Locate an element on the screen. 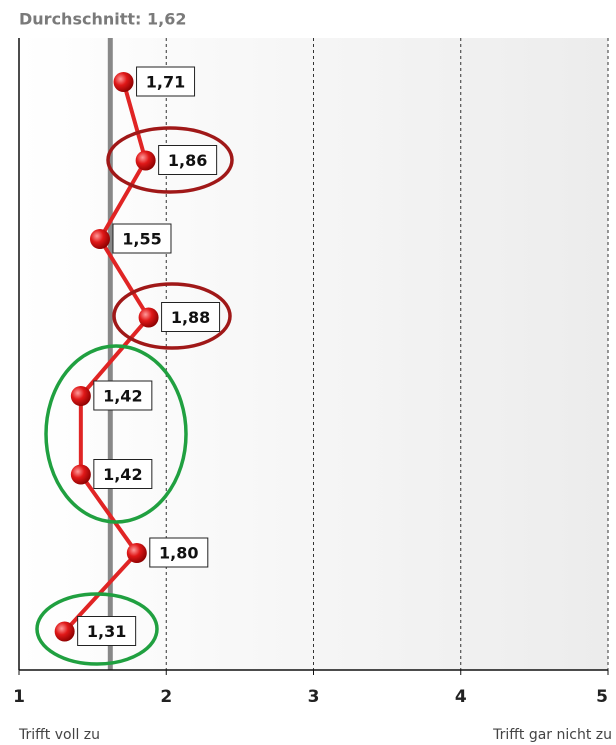  axis-label-right: Trifft gar nicht zu is located at coordinates (552, 735).